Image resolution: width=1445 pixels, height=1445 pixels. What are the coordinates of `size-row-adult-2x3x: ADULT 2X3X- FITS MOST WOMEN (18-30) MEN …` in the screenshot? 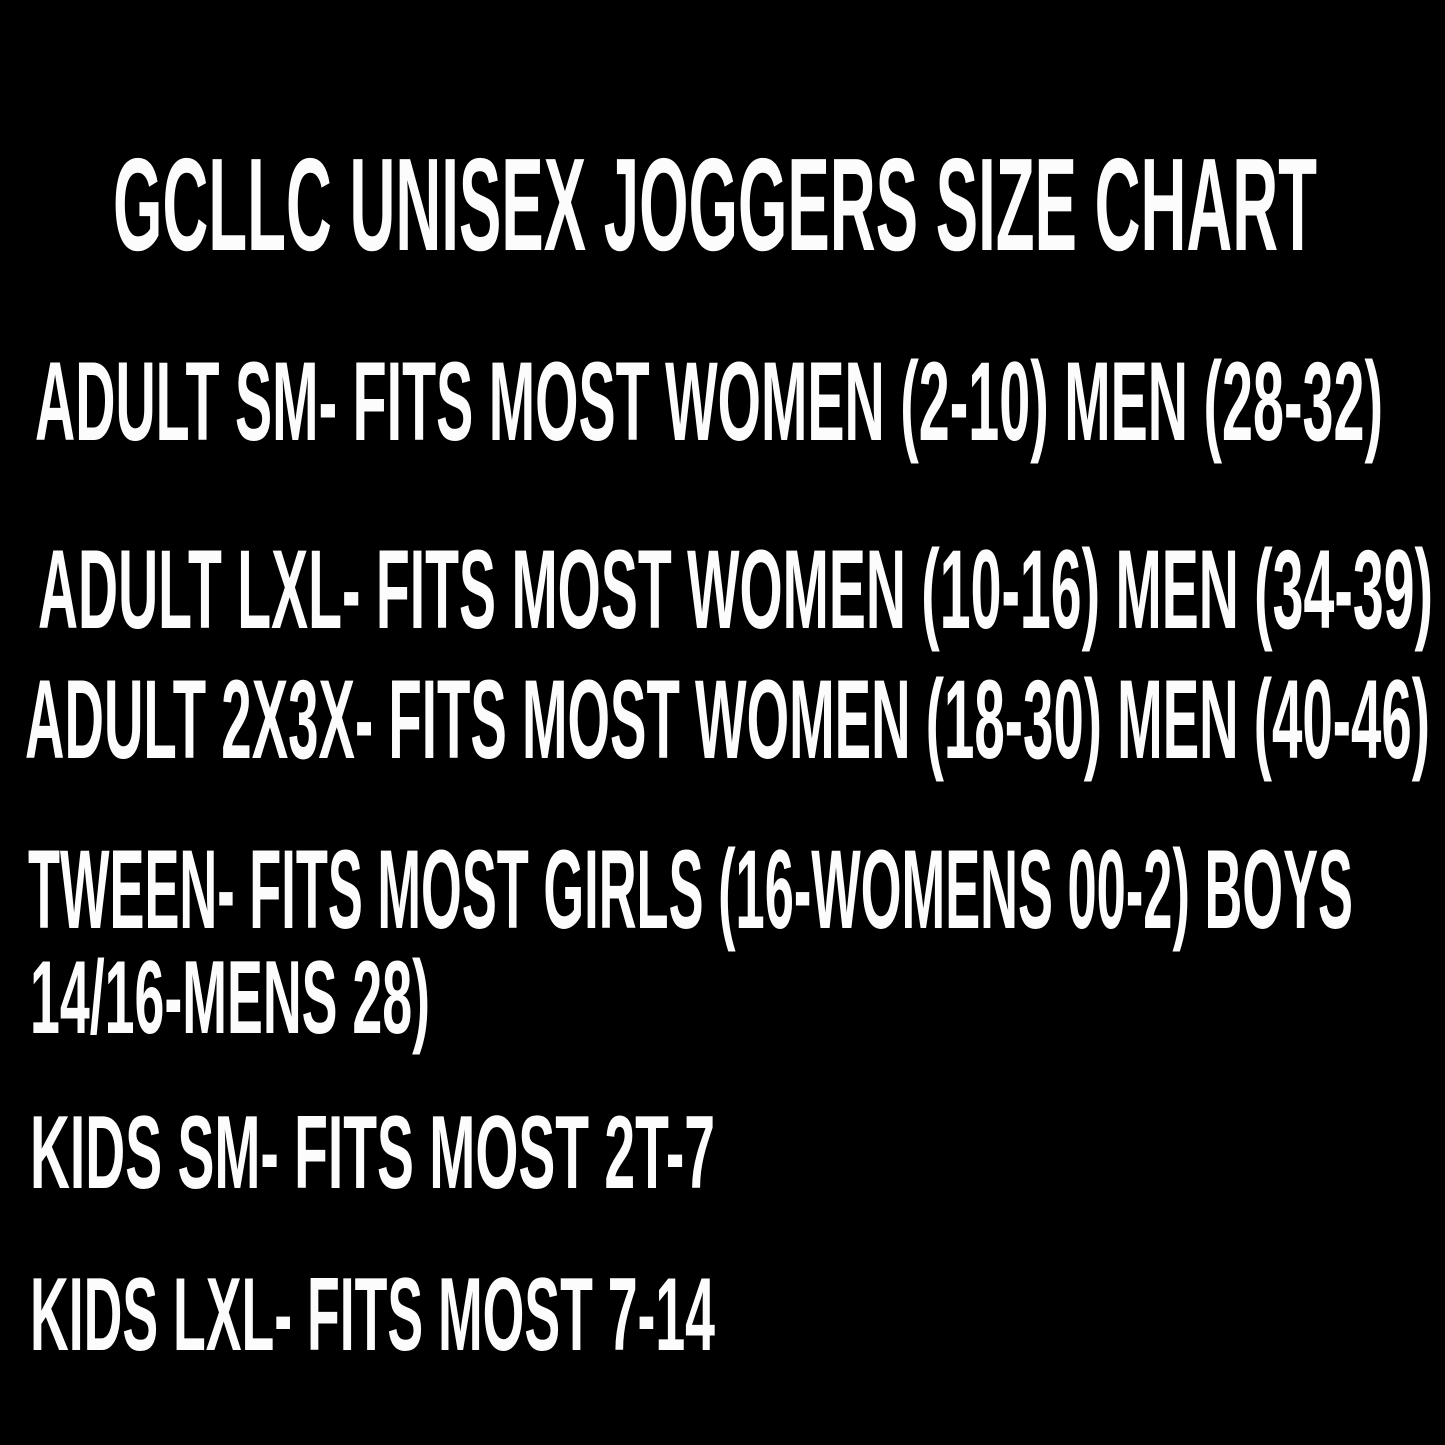 It's located at (727, 719).